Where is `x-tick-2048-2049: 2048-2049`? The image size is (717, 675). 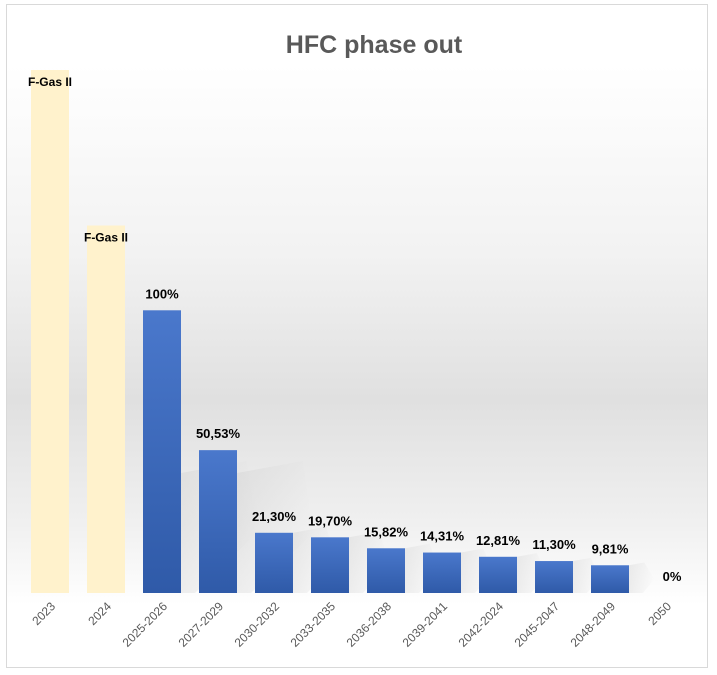 x-tick-2048-2049: 2048-2049 is located at coordinates (593, 624).